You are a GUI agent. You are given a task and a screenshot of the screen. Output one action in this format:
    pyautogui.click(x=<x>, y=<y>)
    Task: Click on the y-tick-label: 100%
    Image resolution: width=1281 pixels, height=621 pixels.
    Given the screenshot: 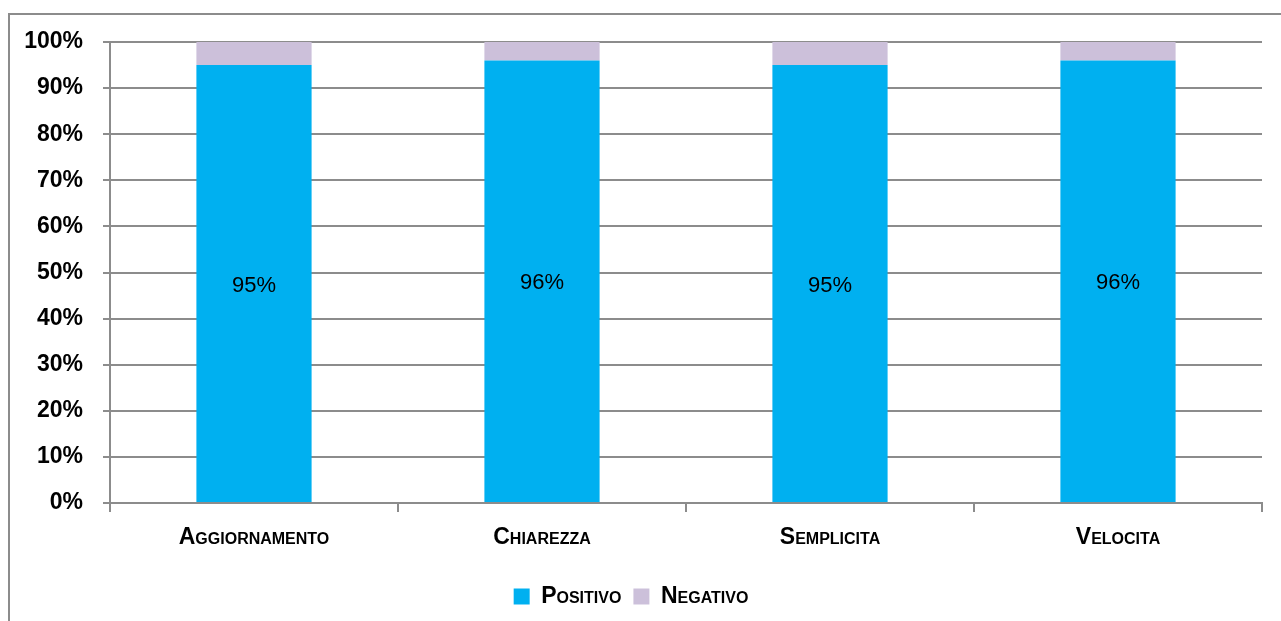 What is the action you would take?
    pyautogui.click(x=53, y=40)
    